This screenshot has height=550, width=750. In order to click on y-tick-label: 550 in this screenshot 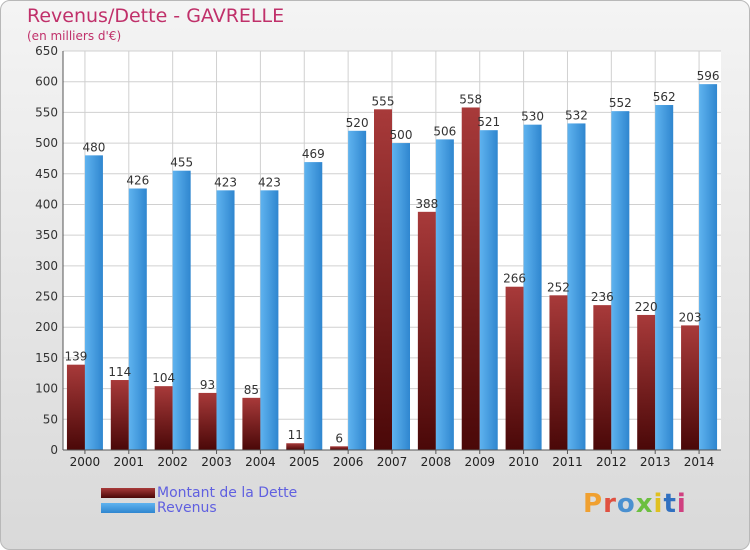, I will do `click(46, 112)`.